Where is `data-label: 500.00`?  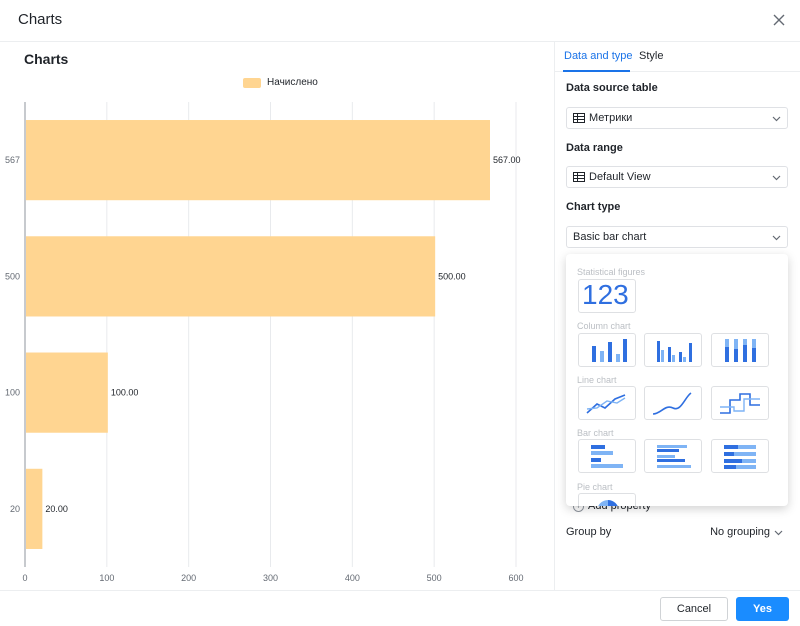 data-label: 500.00 is located at coordinates (452, 276).